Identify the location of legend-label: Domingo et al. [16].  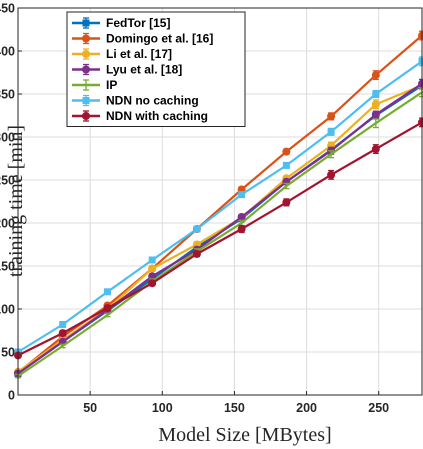
(159, 39).